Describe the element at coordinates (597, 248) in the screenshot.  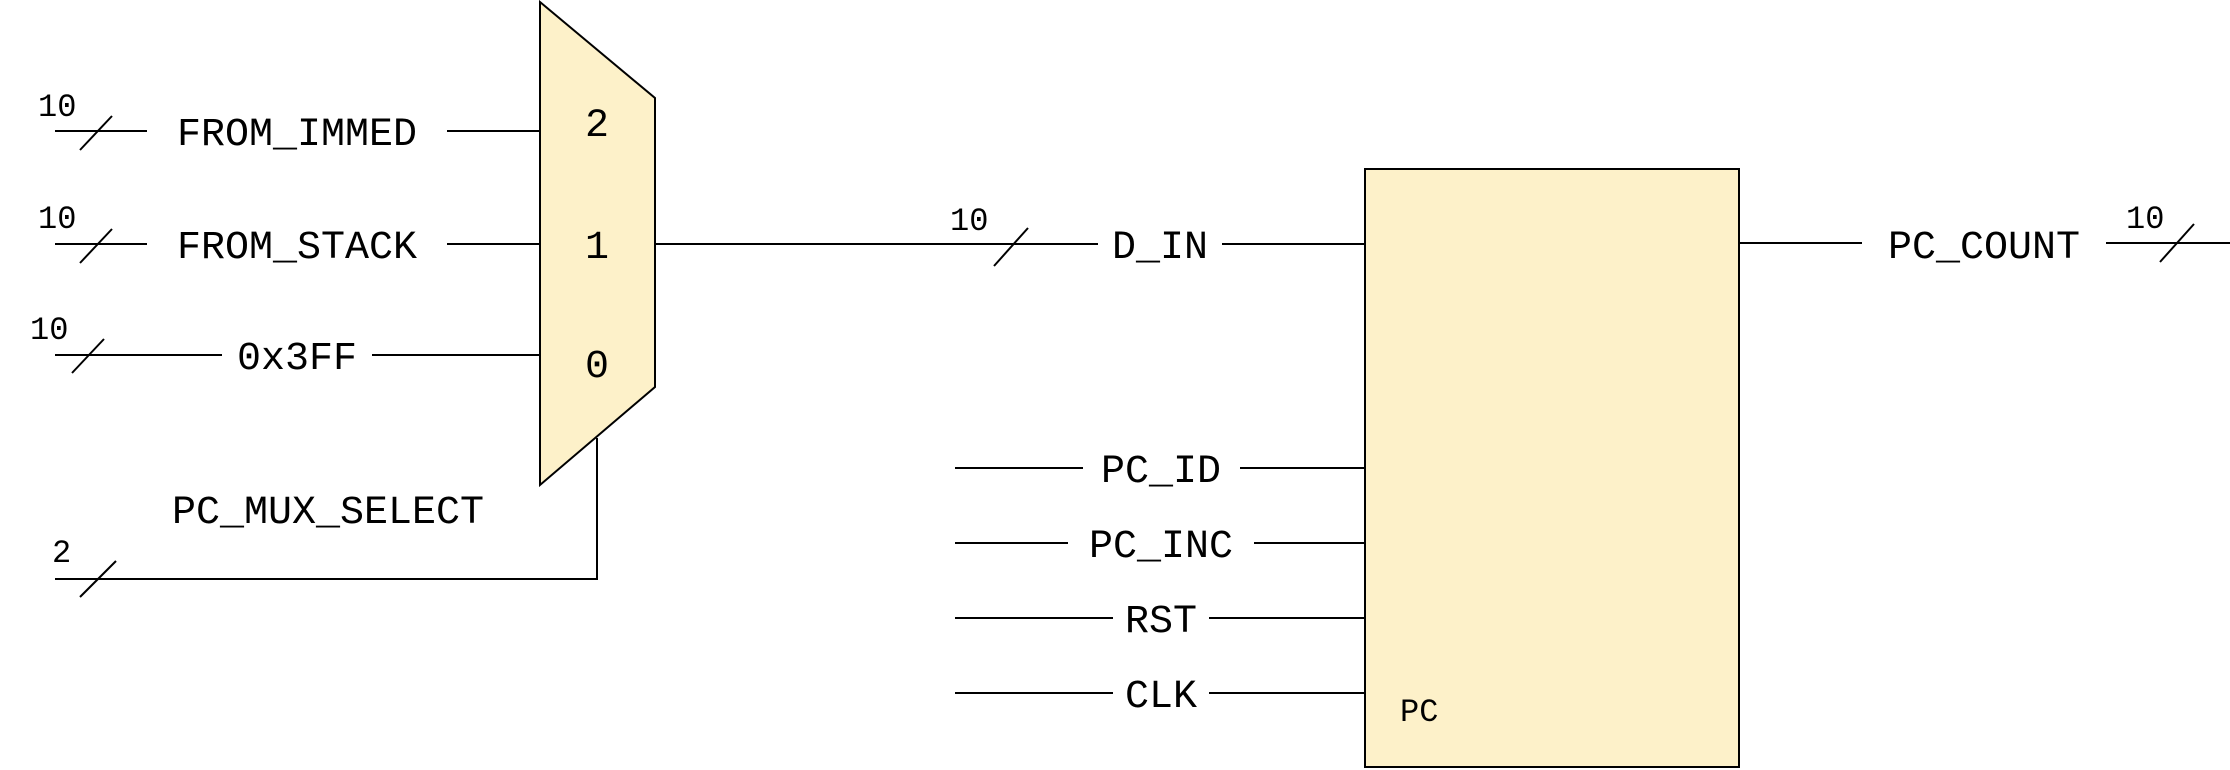
I see `mux-port-1: 1` at that location.